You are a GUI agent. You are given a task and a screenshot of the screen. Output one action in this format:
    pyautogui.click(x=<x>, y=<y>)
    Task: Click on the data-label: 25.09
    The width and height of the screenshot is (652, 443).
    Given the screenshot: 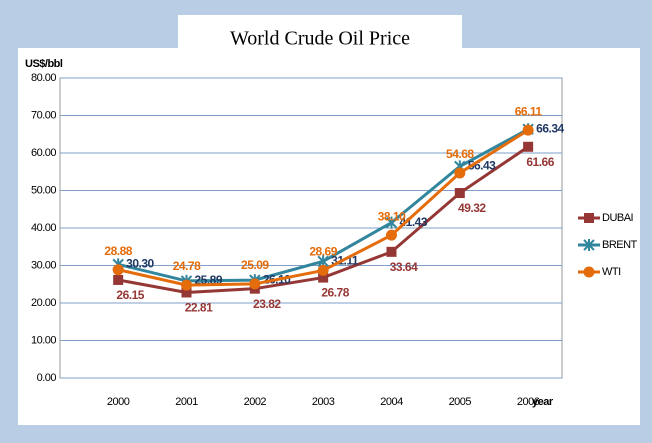 What is the action you would take?
    pyautogui.click(x=255, y=265)
    